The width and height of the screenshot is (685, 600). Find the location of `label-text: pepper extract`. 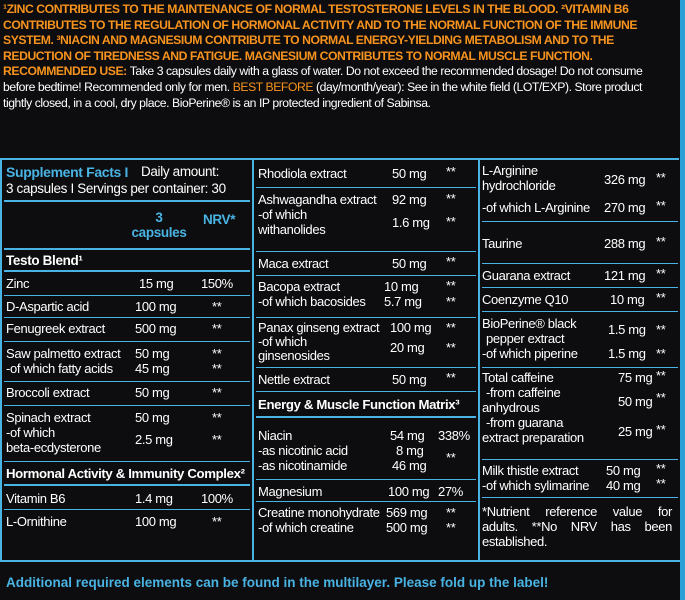

label-text: pepper extract is located at coordinates (525, 338).